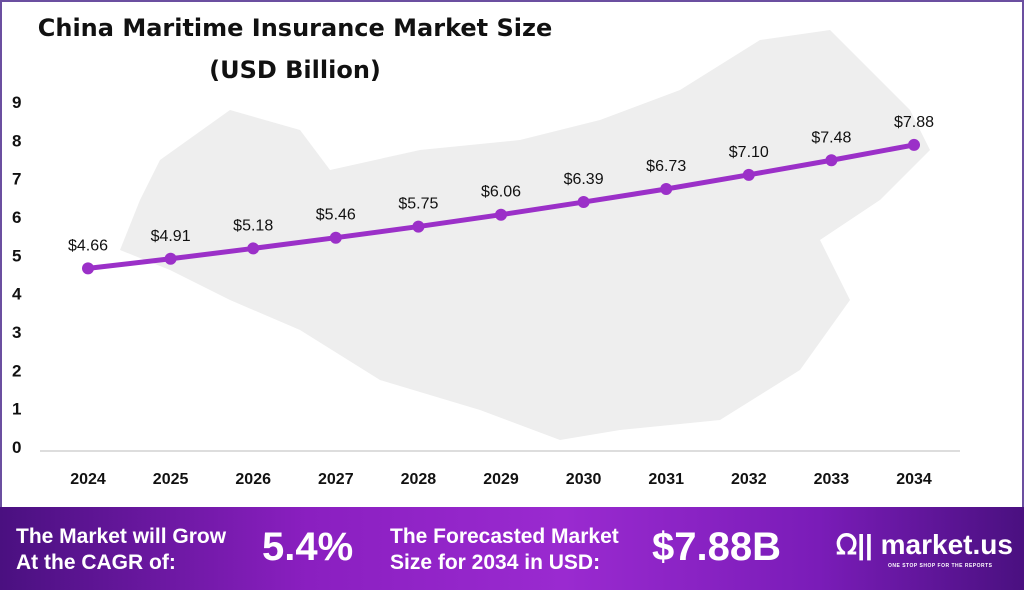 This screenshot has height=590, width=1024. Describe the element at coordinates (96, 562) in the screenshot. I see `cagr-label-line2: At the CAGR of:` at that location.